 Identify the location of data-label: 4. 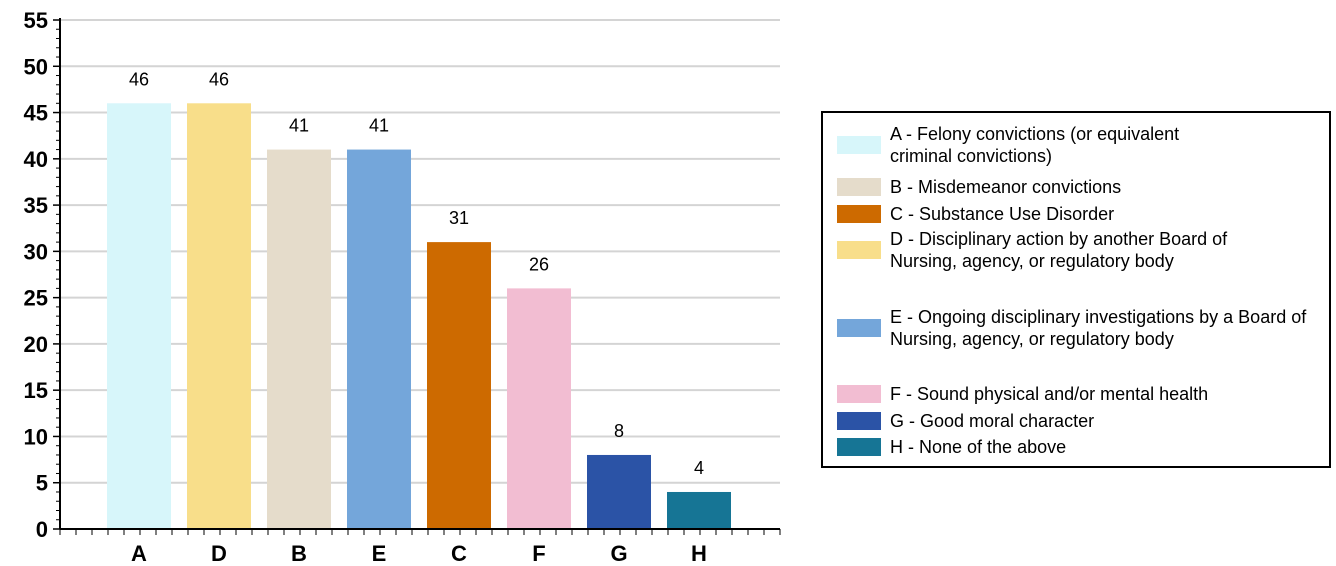
(699, 468).